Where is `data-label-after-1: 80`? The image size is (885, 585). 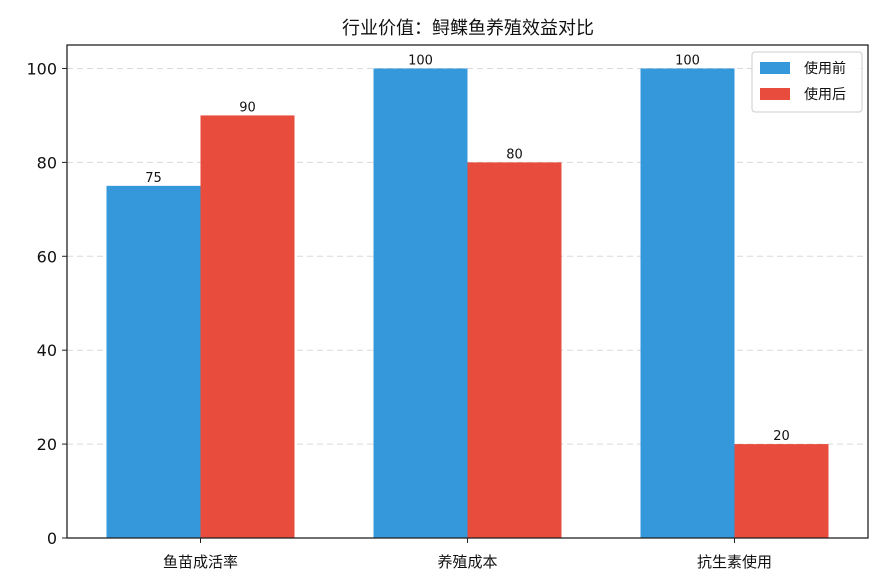 data-label-after-1: 80 is located at coordinates (514, 154).